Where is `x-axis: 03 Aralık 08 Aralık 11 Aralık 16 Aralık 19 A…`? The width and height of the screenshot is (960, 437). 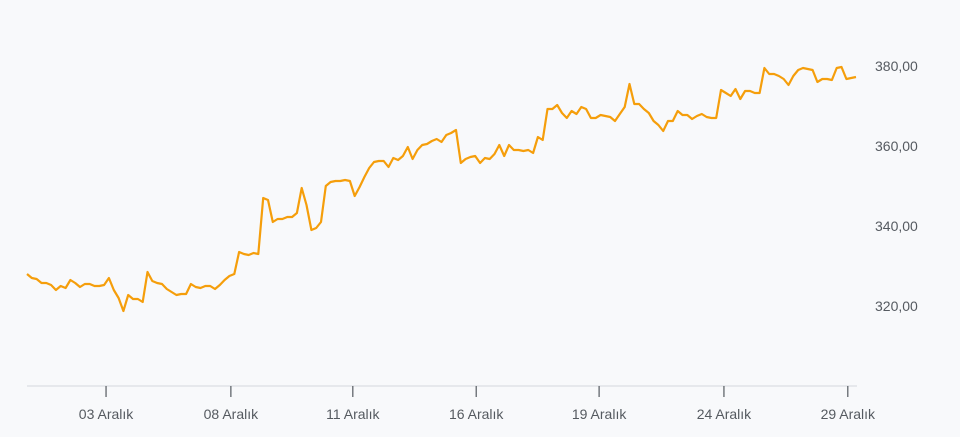
x-axis: 03 Aralık 08 Aralık 11 Aralık 16 Aralık 19 A… is located at coordinates (477, 404).